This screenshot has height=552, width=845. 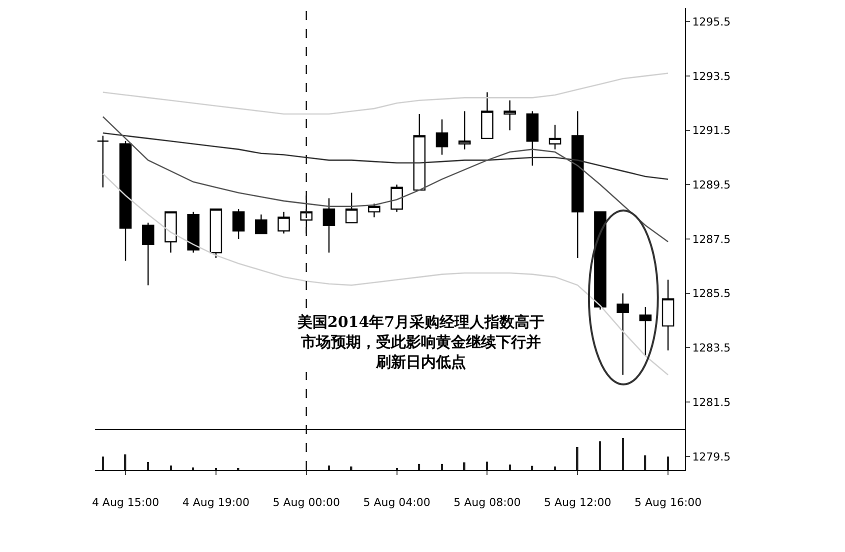 I want to click on y-tick-label: 1279.5, so click(x=711, y=457).